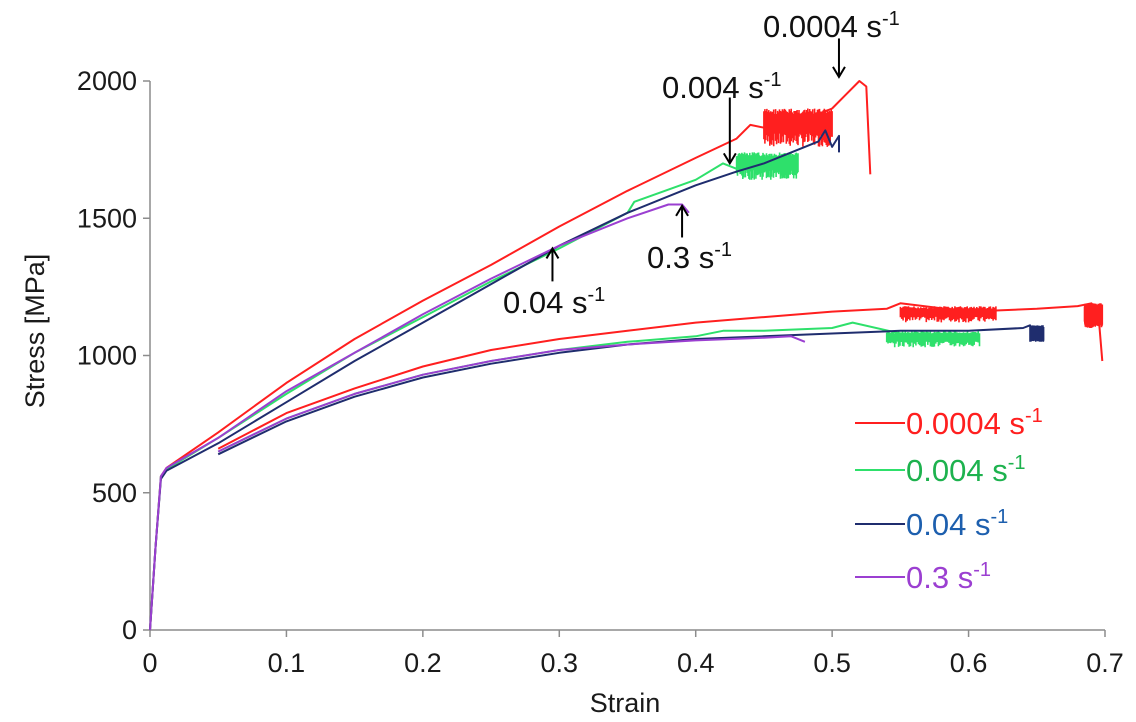 Image resolution: width=1136 pixels, height=722 pixels. I want to click on x-tick-label: 0, so click(149, 663).